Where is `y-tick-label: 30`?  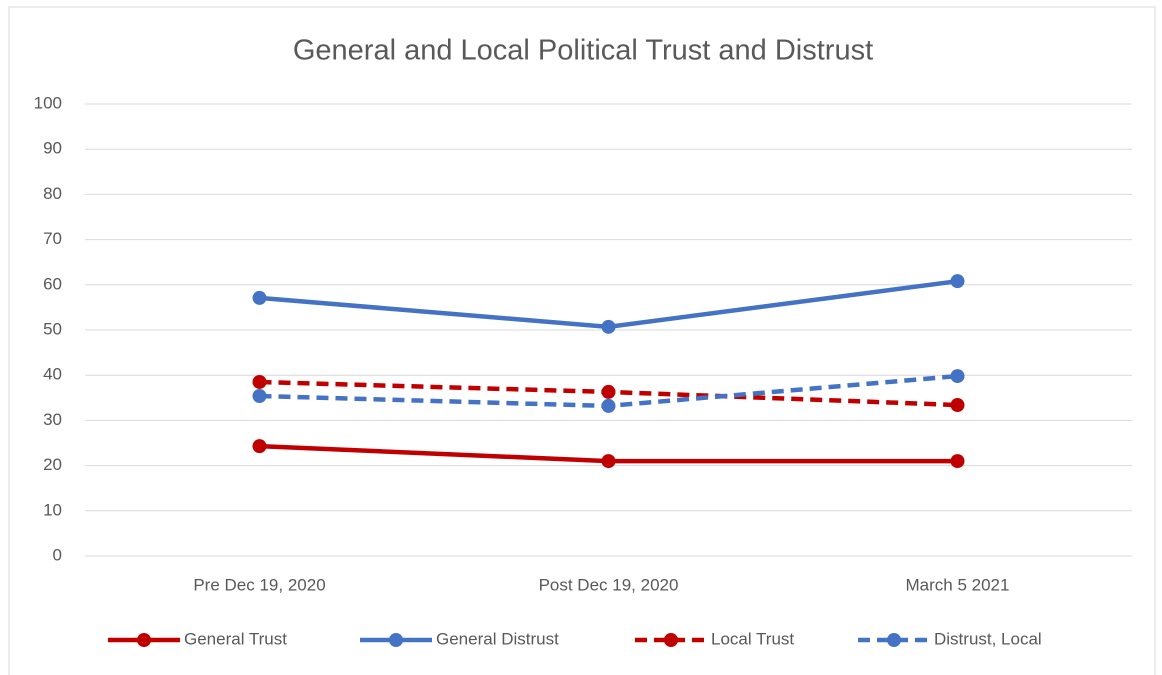
y-tick-label: 30 is located at coordinates (52, 419).